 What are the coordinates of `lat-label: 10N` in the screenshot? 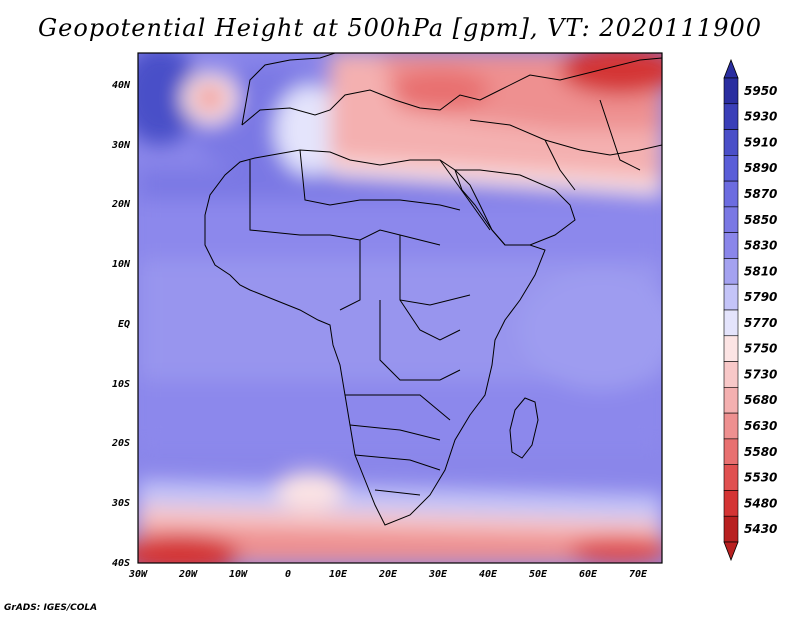 It's located at (121, 264).